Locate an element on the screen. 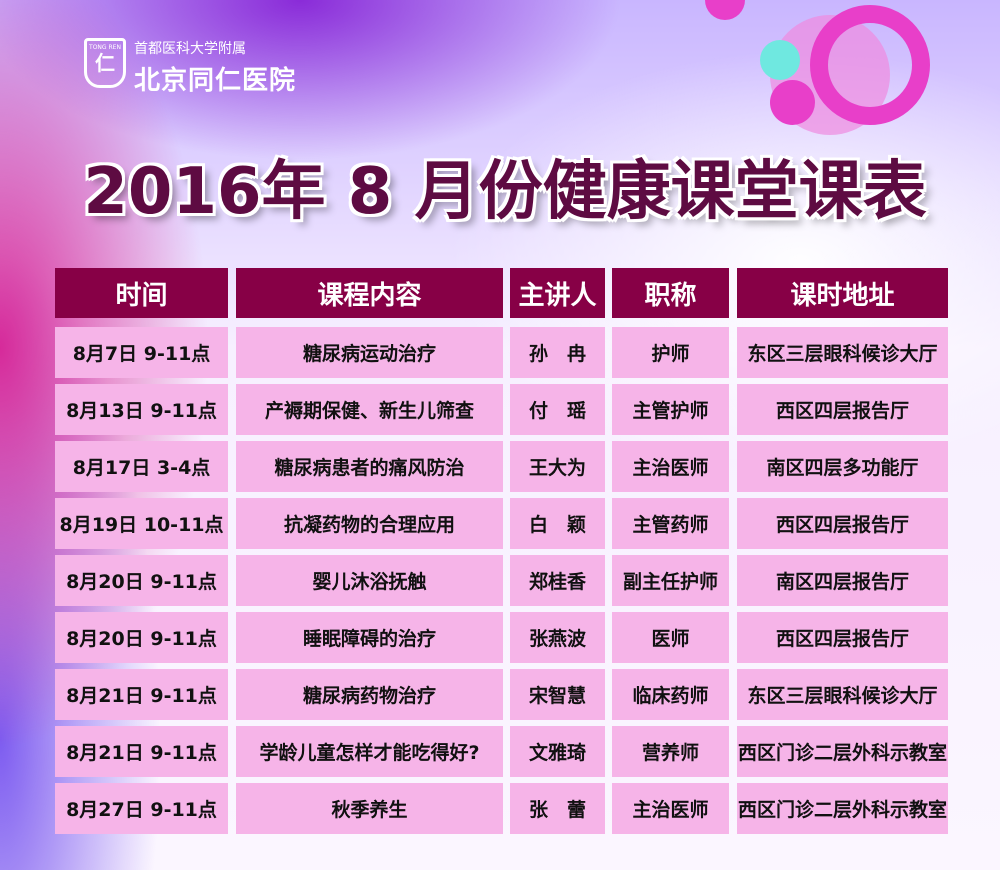  table-cell: 营养师 is located at coordinates (670, 751).